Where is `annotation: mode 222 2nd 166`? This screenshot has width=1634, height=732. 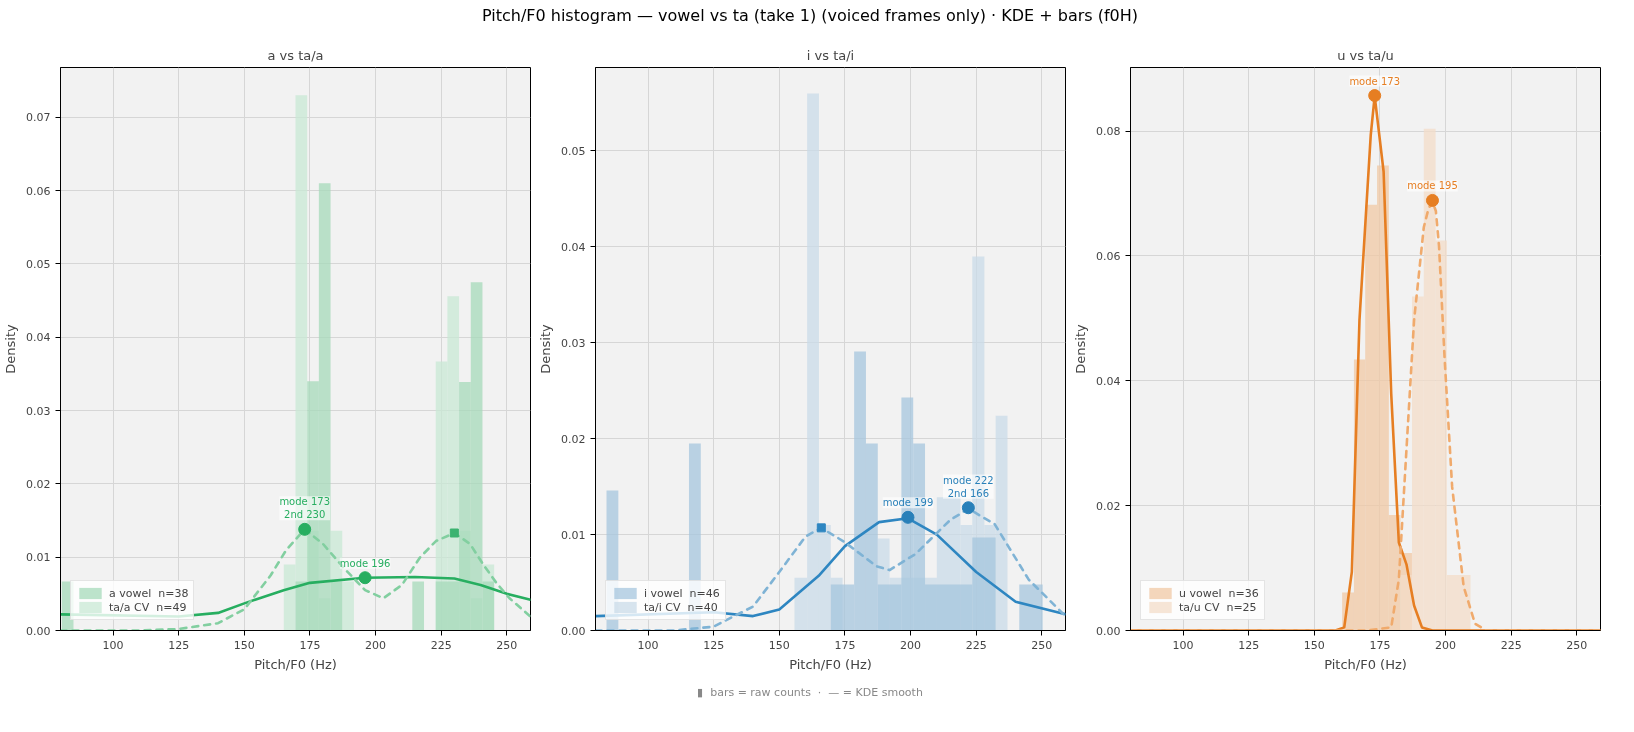 annotation: mode 222 2nd 166 is located at coordinates (968, 486).